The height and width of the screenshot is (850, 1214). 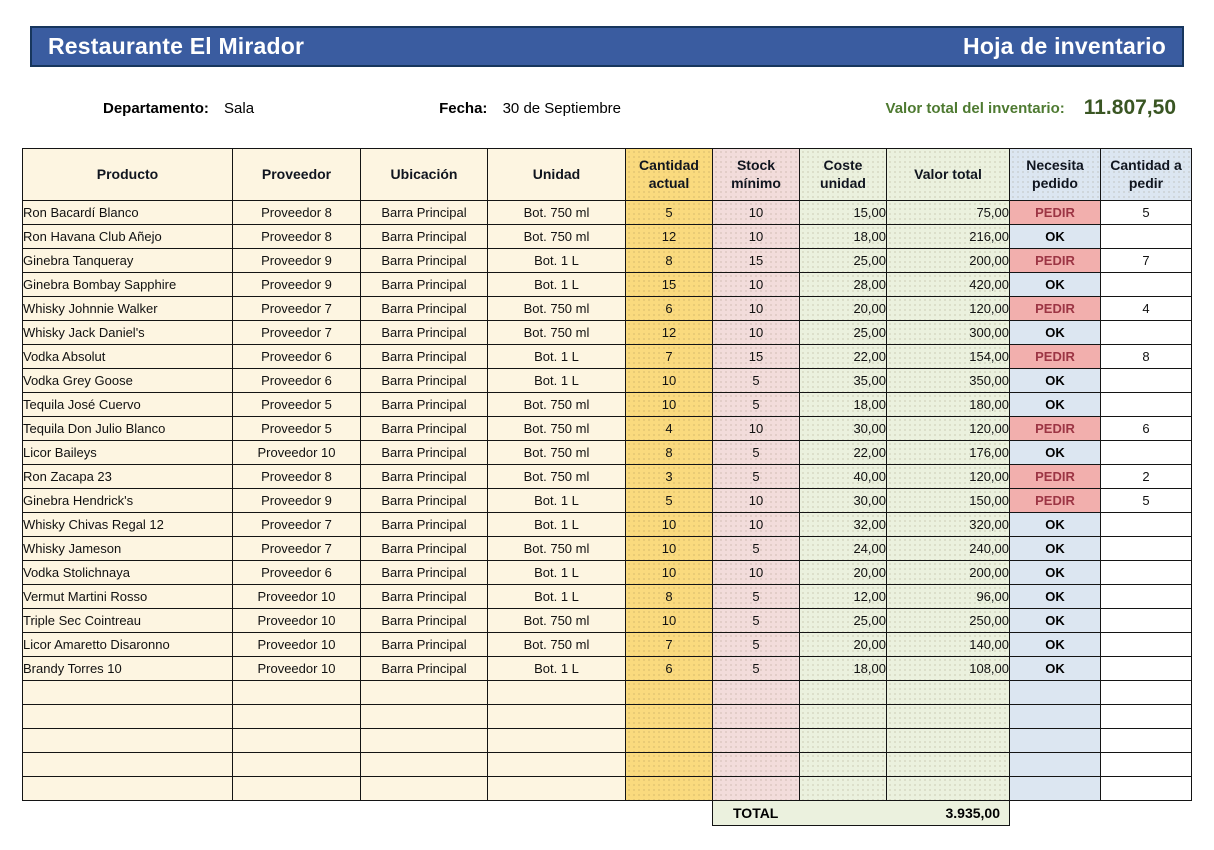 I want to click on cell-valor-total: 420,00, so click(x=948, y=284).